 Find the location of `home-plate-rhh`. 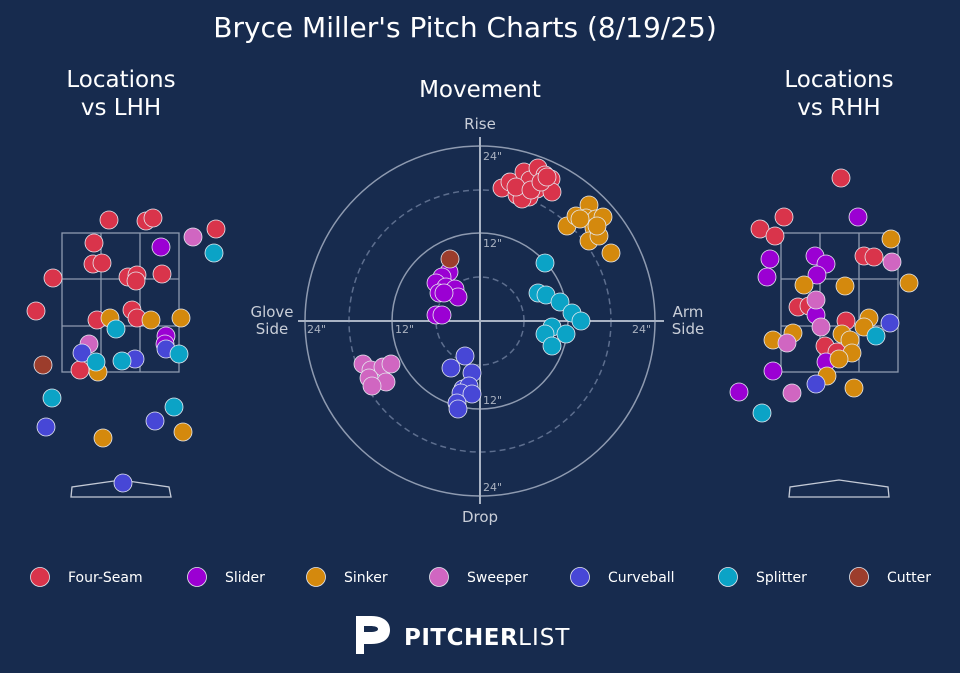

home-plate-rhh is located at coordinates (839, 488).